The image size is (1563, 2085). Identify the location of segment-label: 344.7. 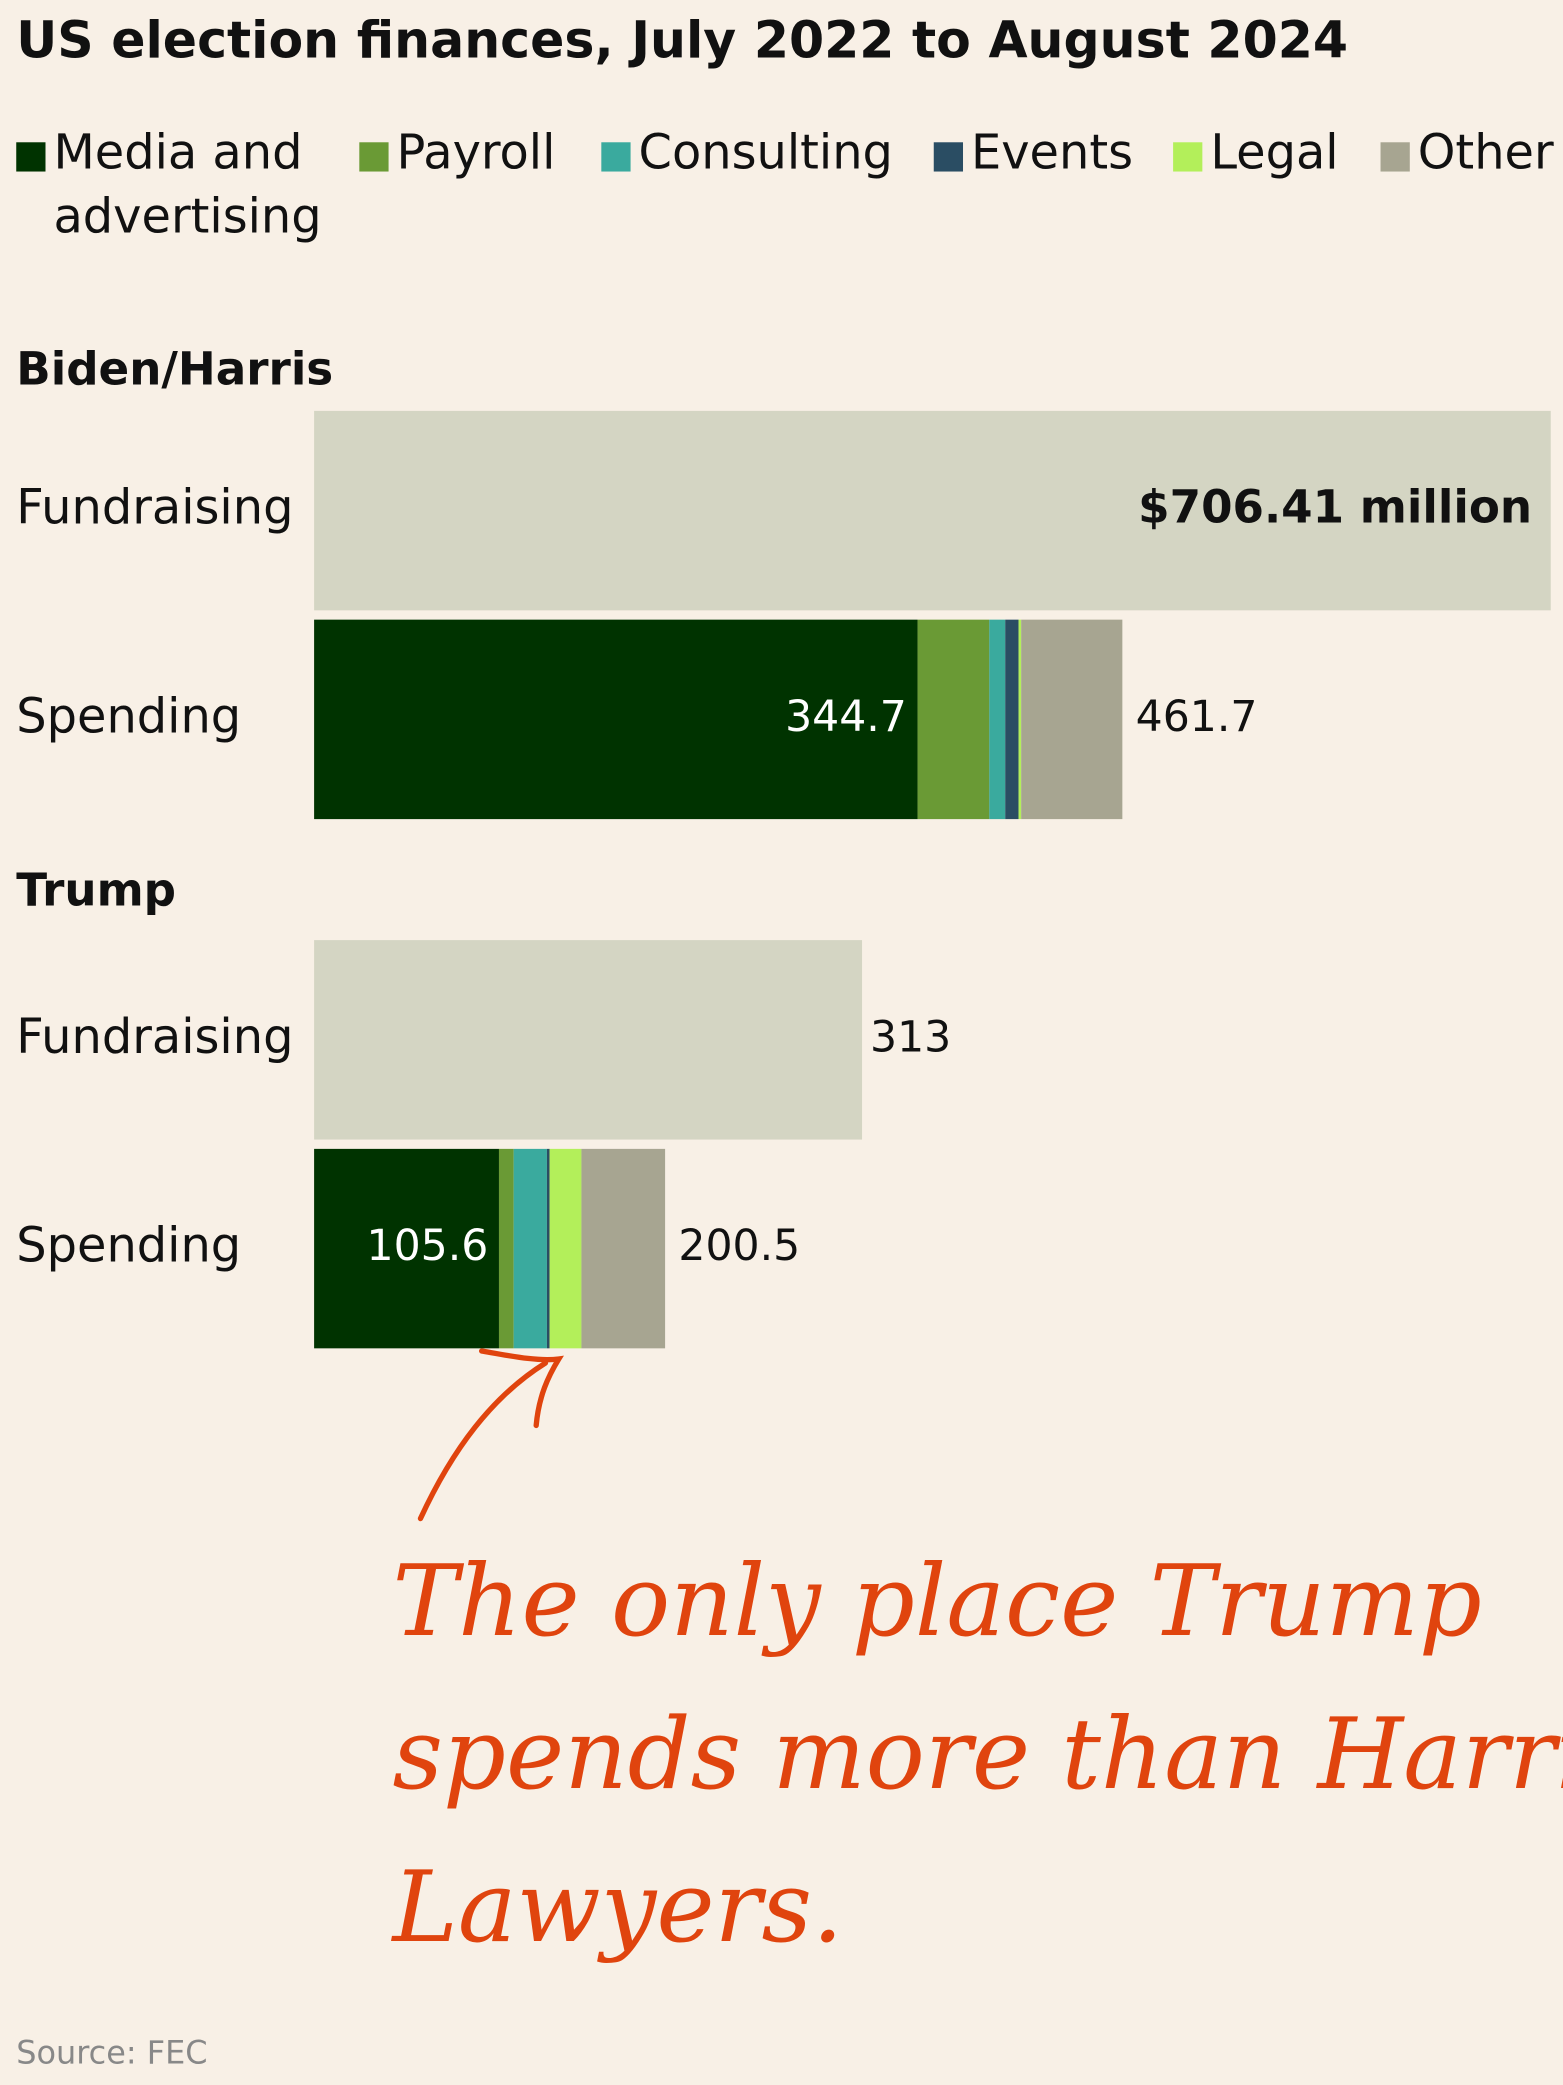
(846, 717).